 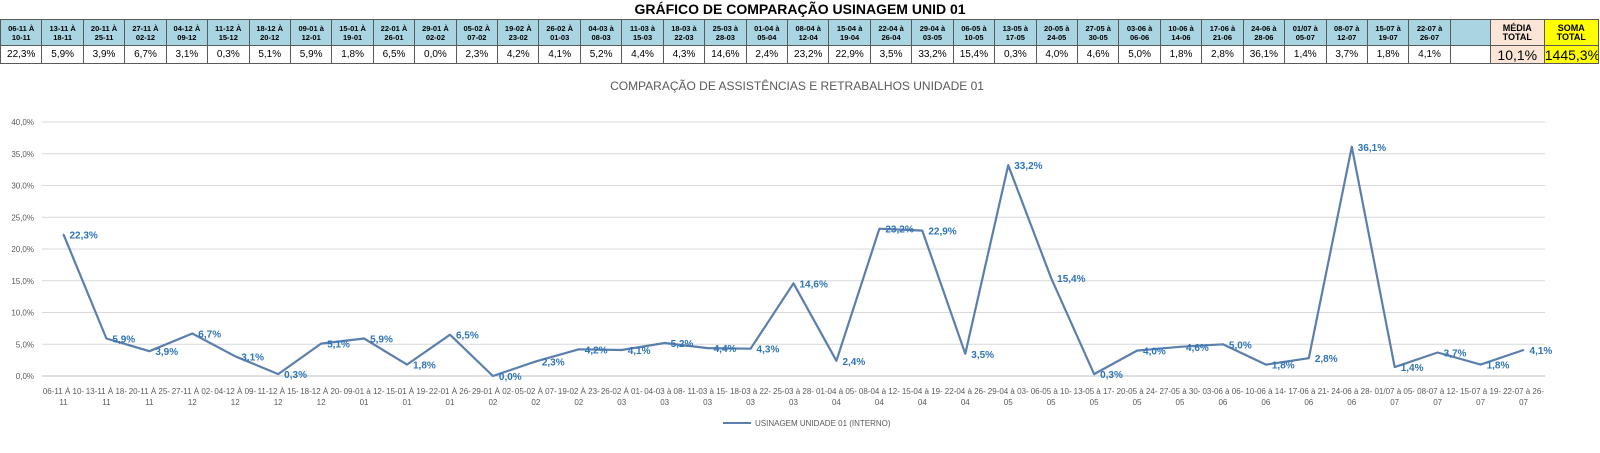 I want to click on table-header-cell: 22-01 À 26-01, so click(x=394, y=32).